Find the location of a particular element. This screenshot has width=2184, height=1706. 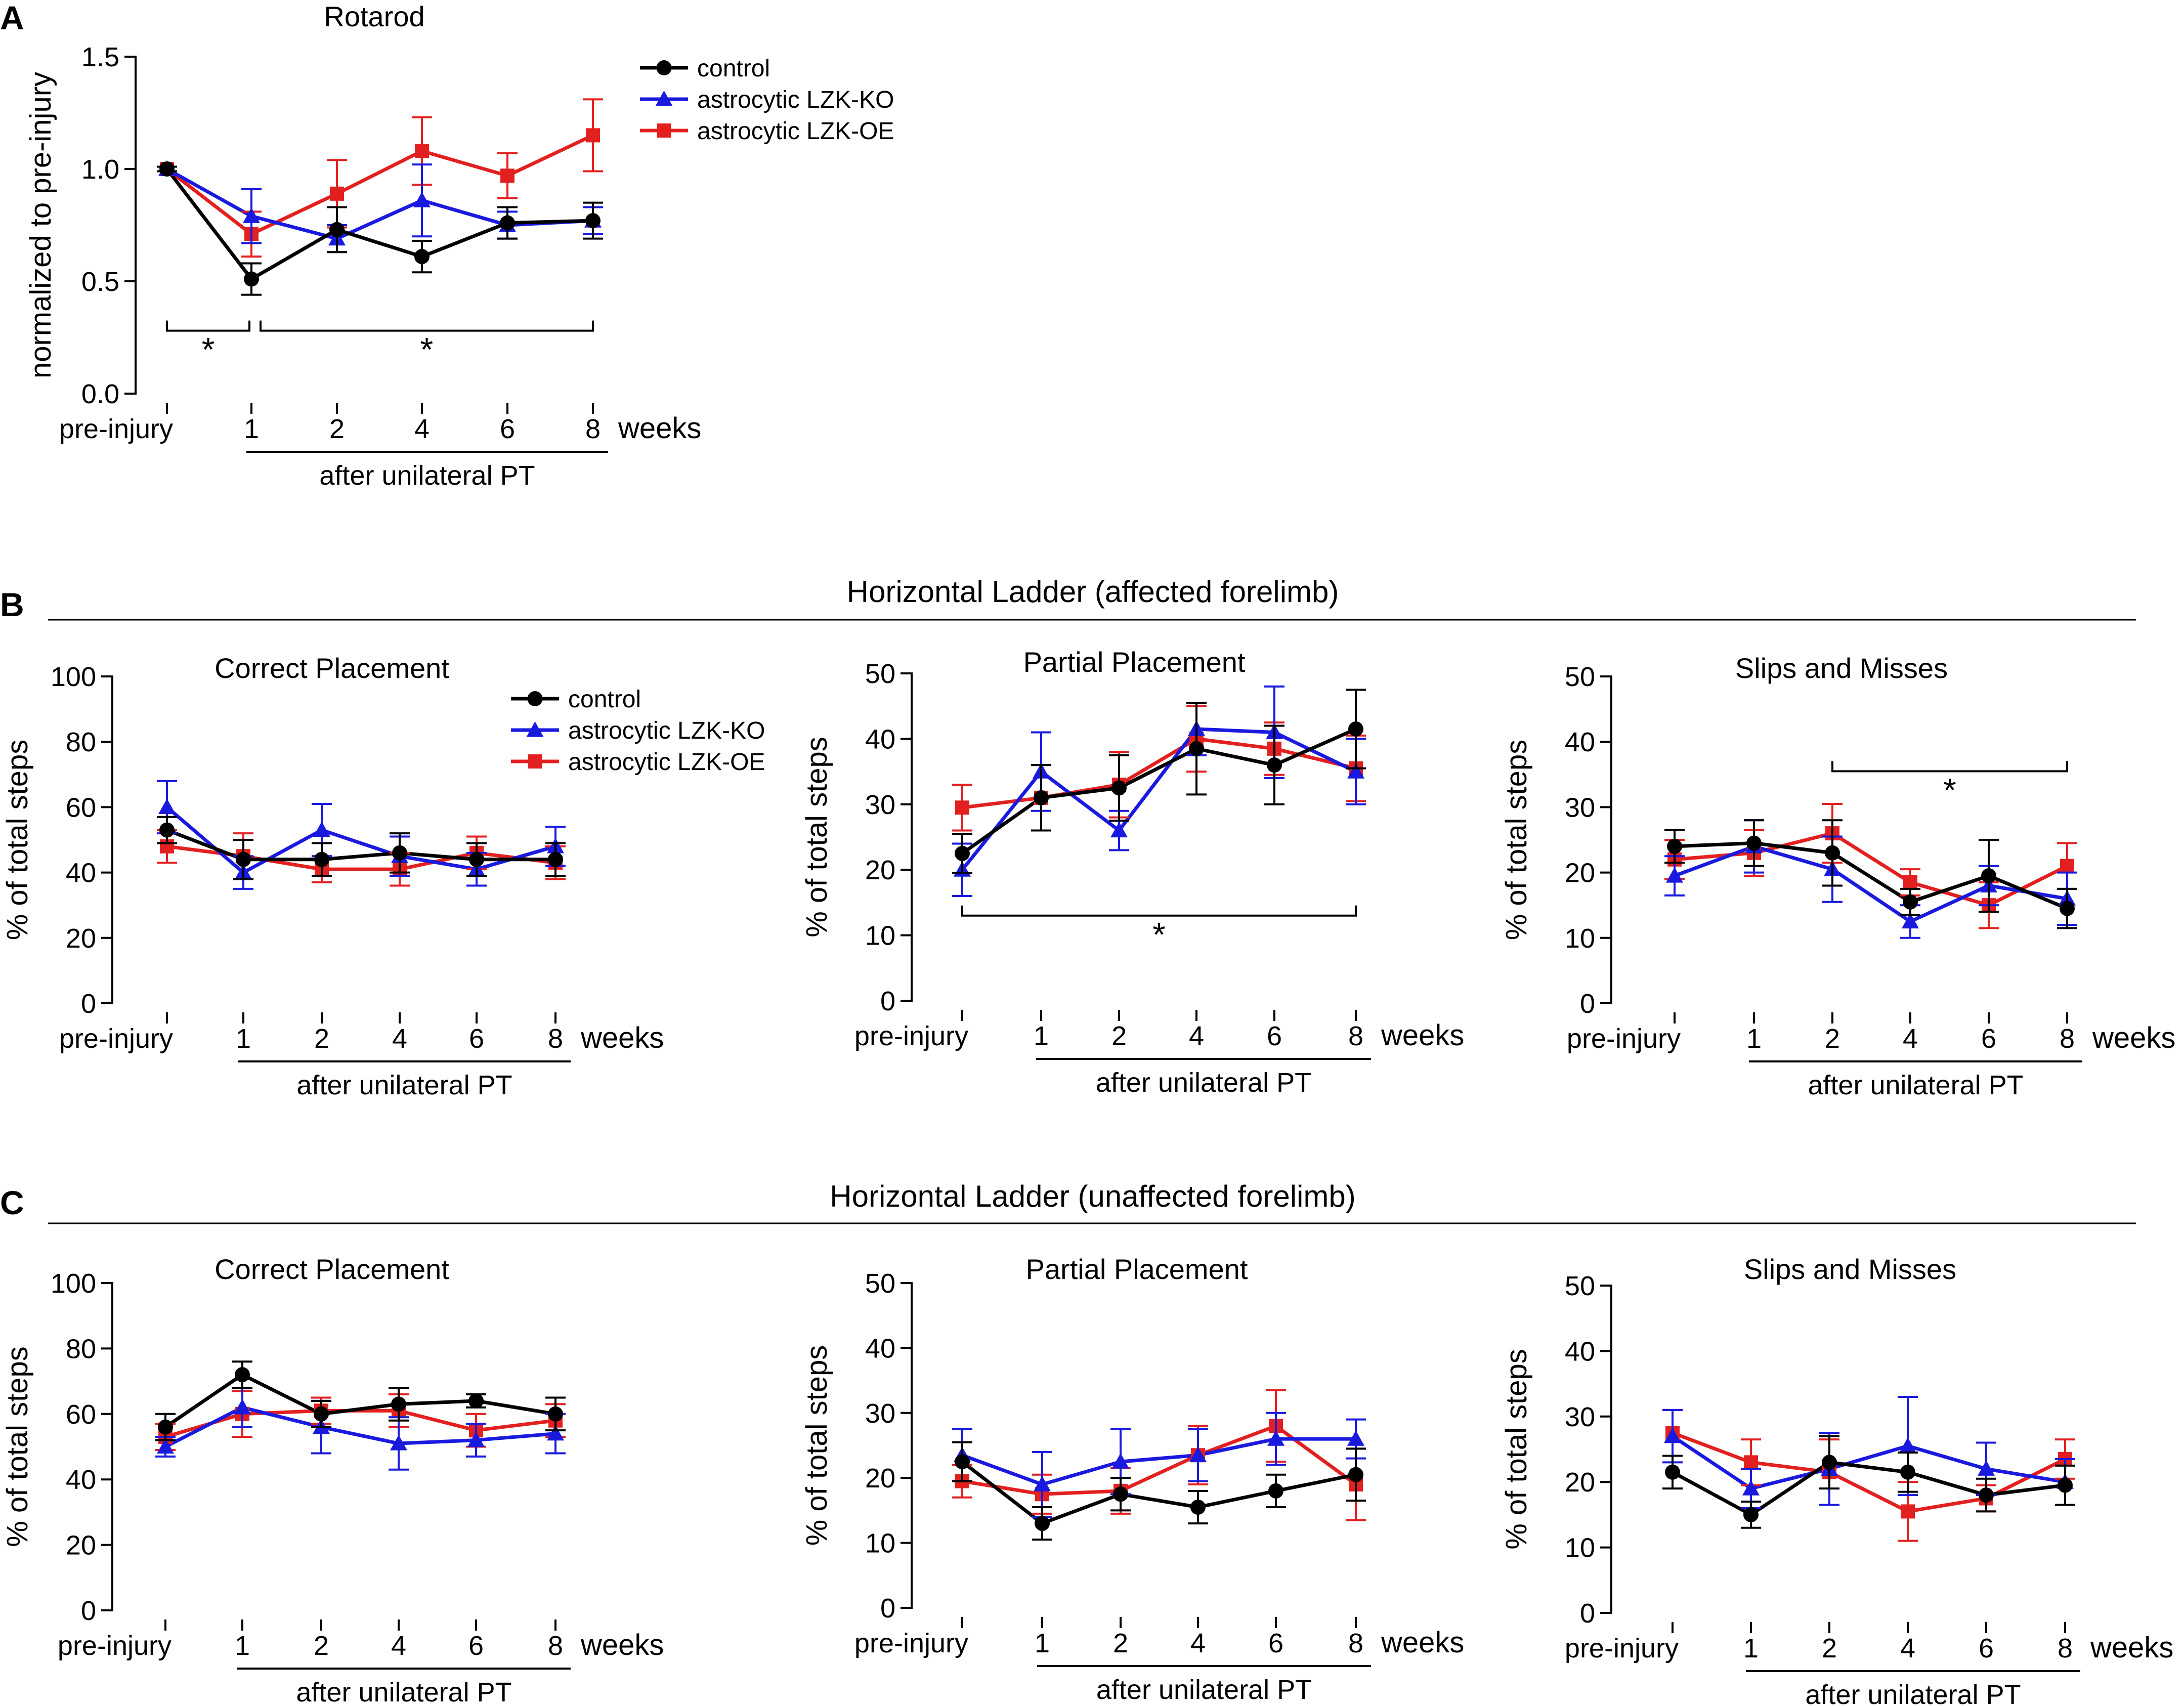

x-tick-label: 1 is located at coordinates (1042, 1036).